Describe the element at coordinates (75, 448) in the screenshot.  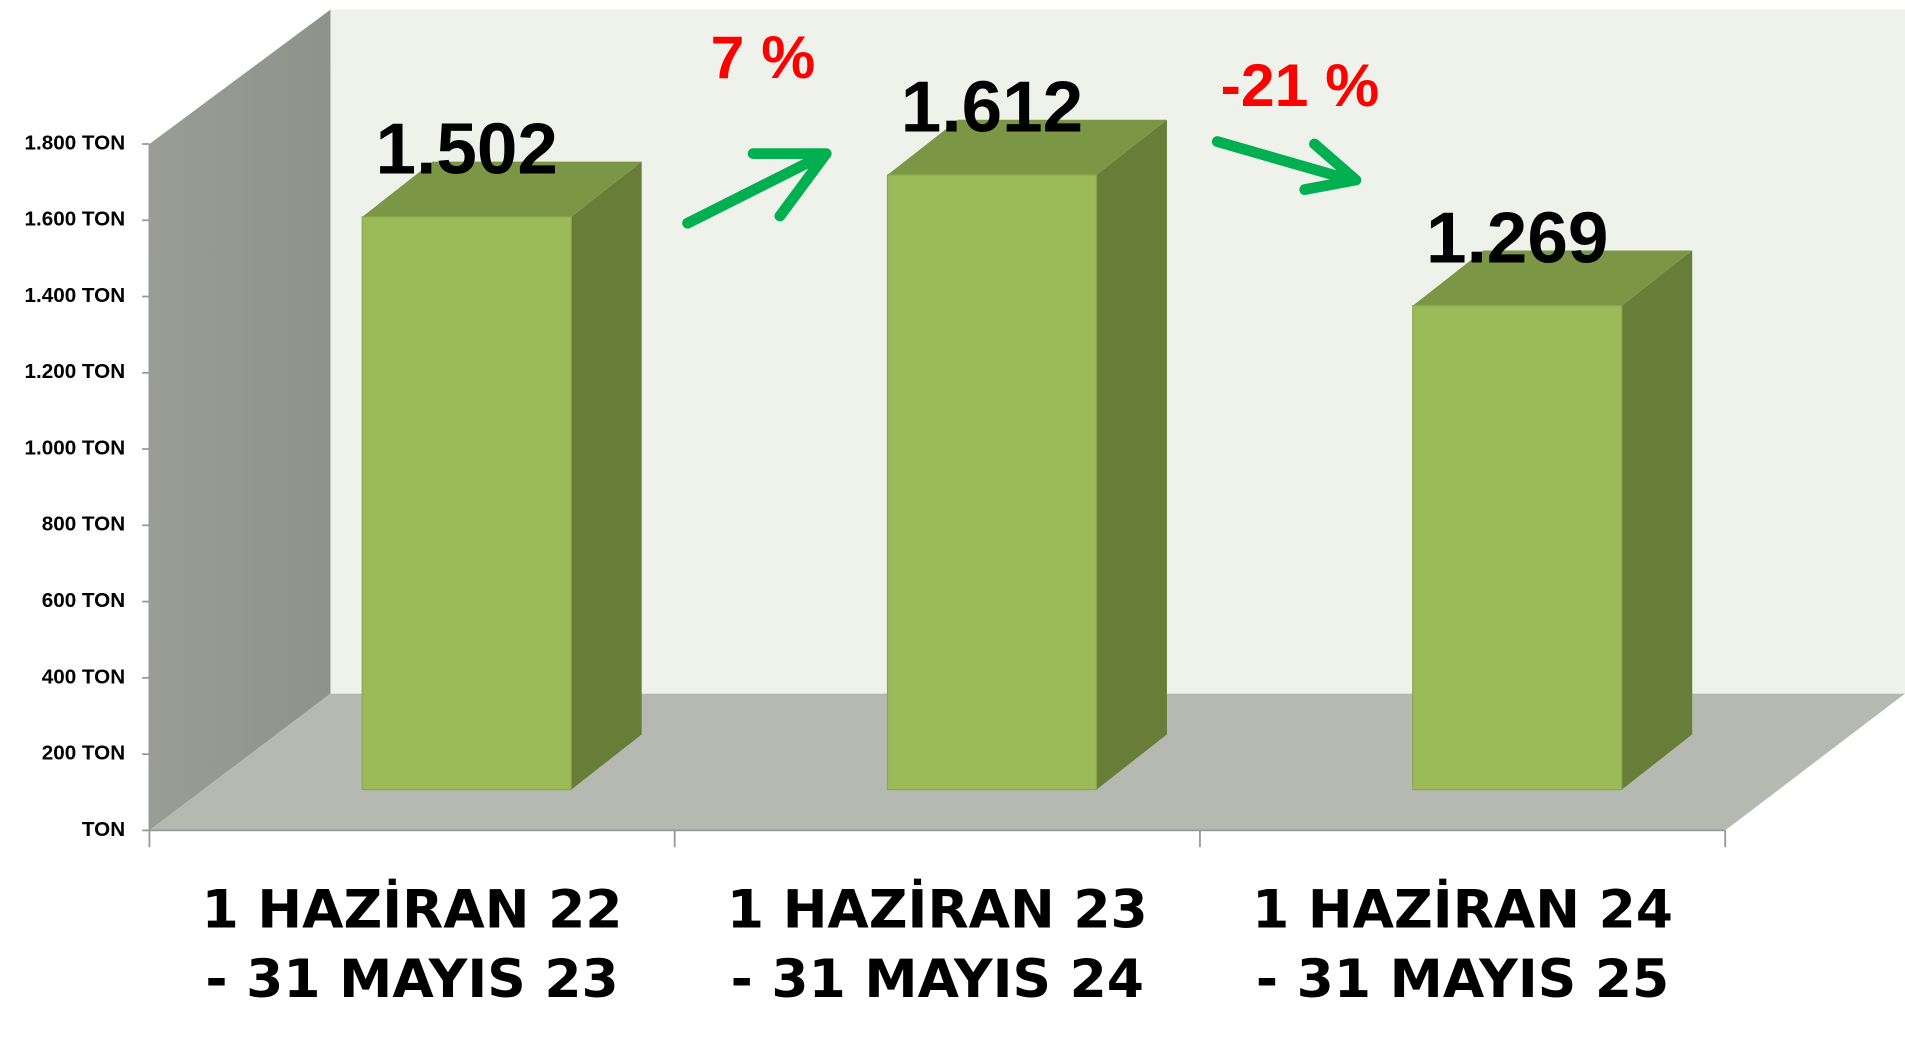
I see `y-tick-label: 1.000 TON` at that location.